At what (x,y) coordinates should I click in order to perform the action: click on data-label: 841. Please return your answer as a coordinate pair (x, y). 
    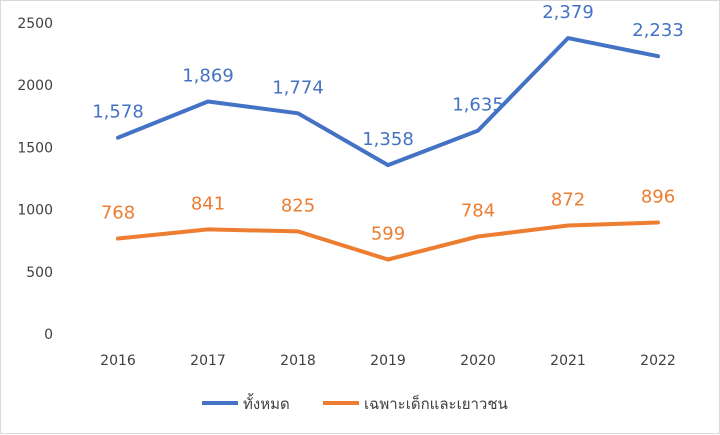
    Looking at the image, I should click on (208, 203).